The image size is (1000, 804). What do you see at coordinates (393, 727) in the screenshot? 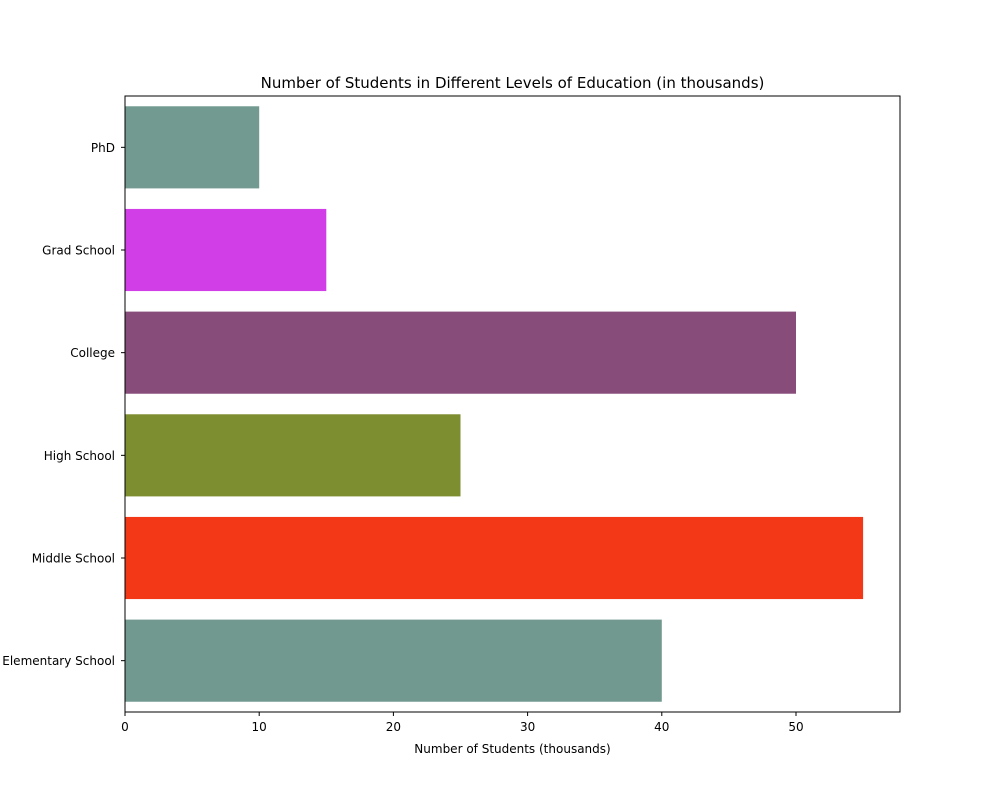
I see `x-tick-label: 20` at bounding box center [393, 727].